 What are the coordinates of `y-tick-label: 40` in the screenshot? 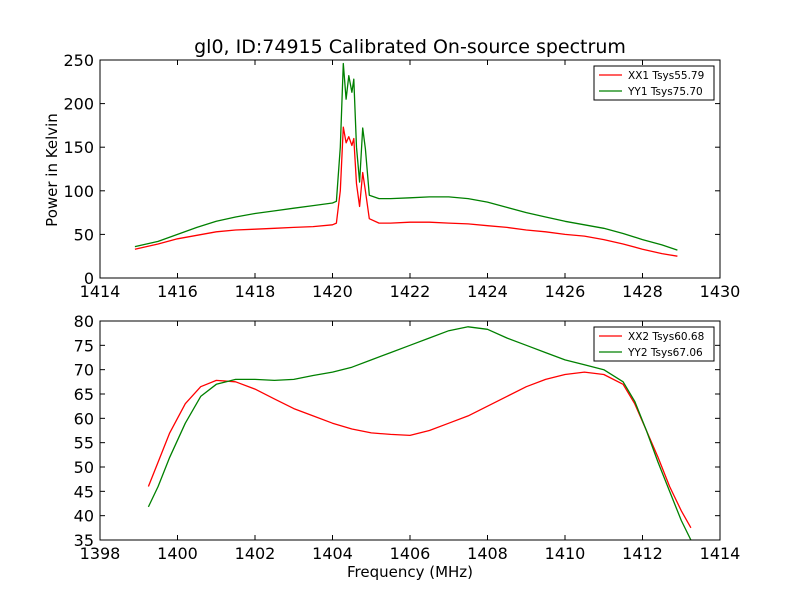 It's located at (84, 516).